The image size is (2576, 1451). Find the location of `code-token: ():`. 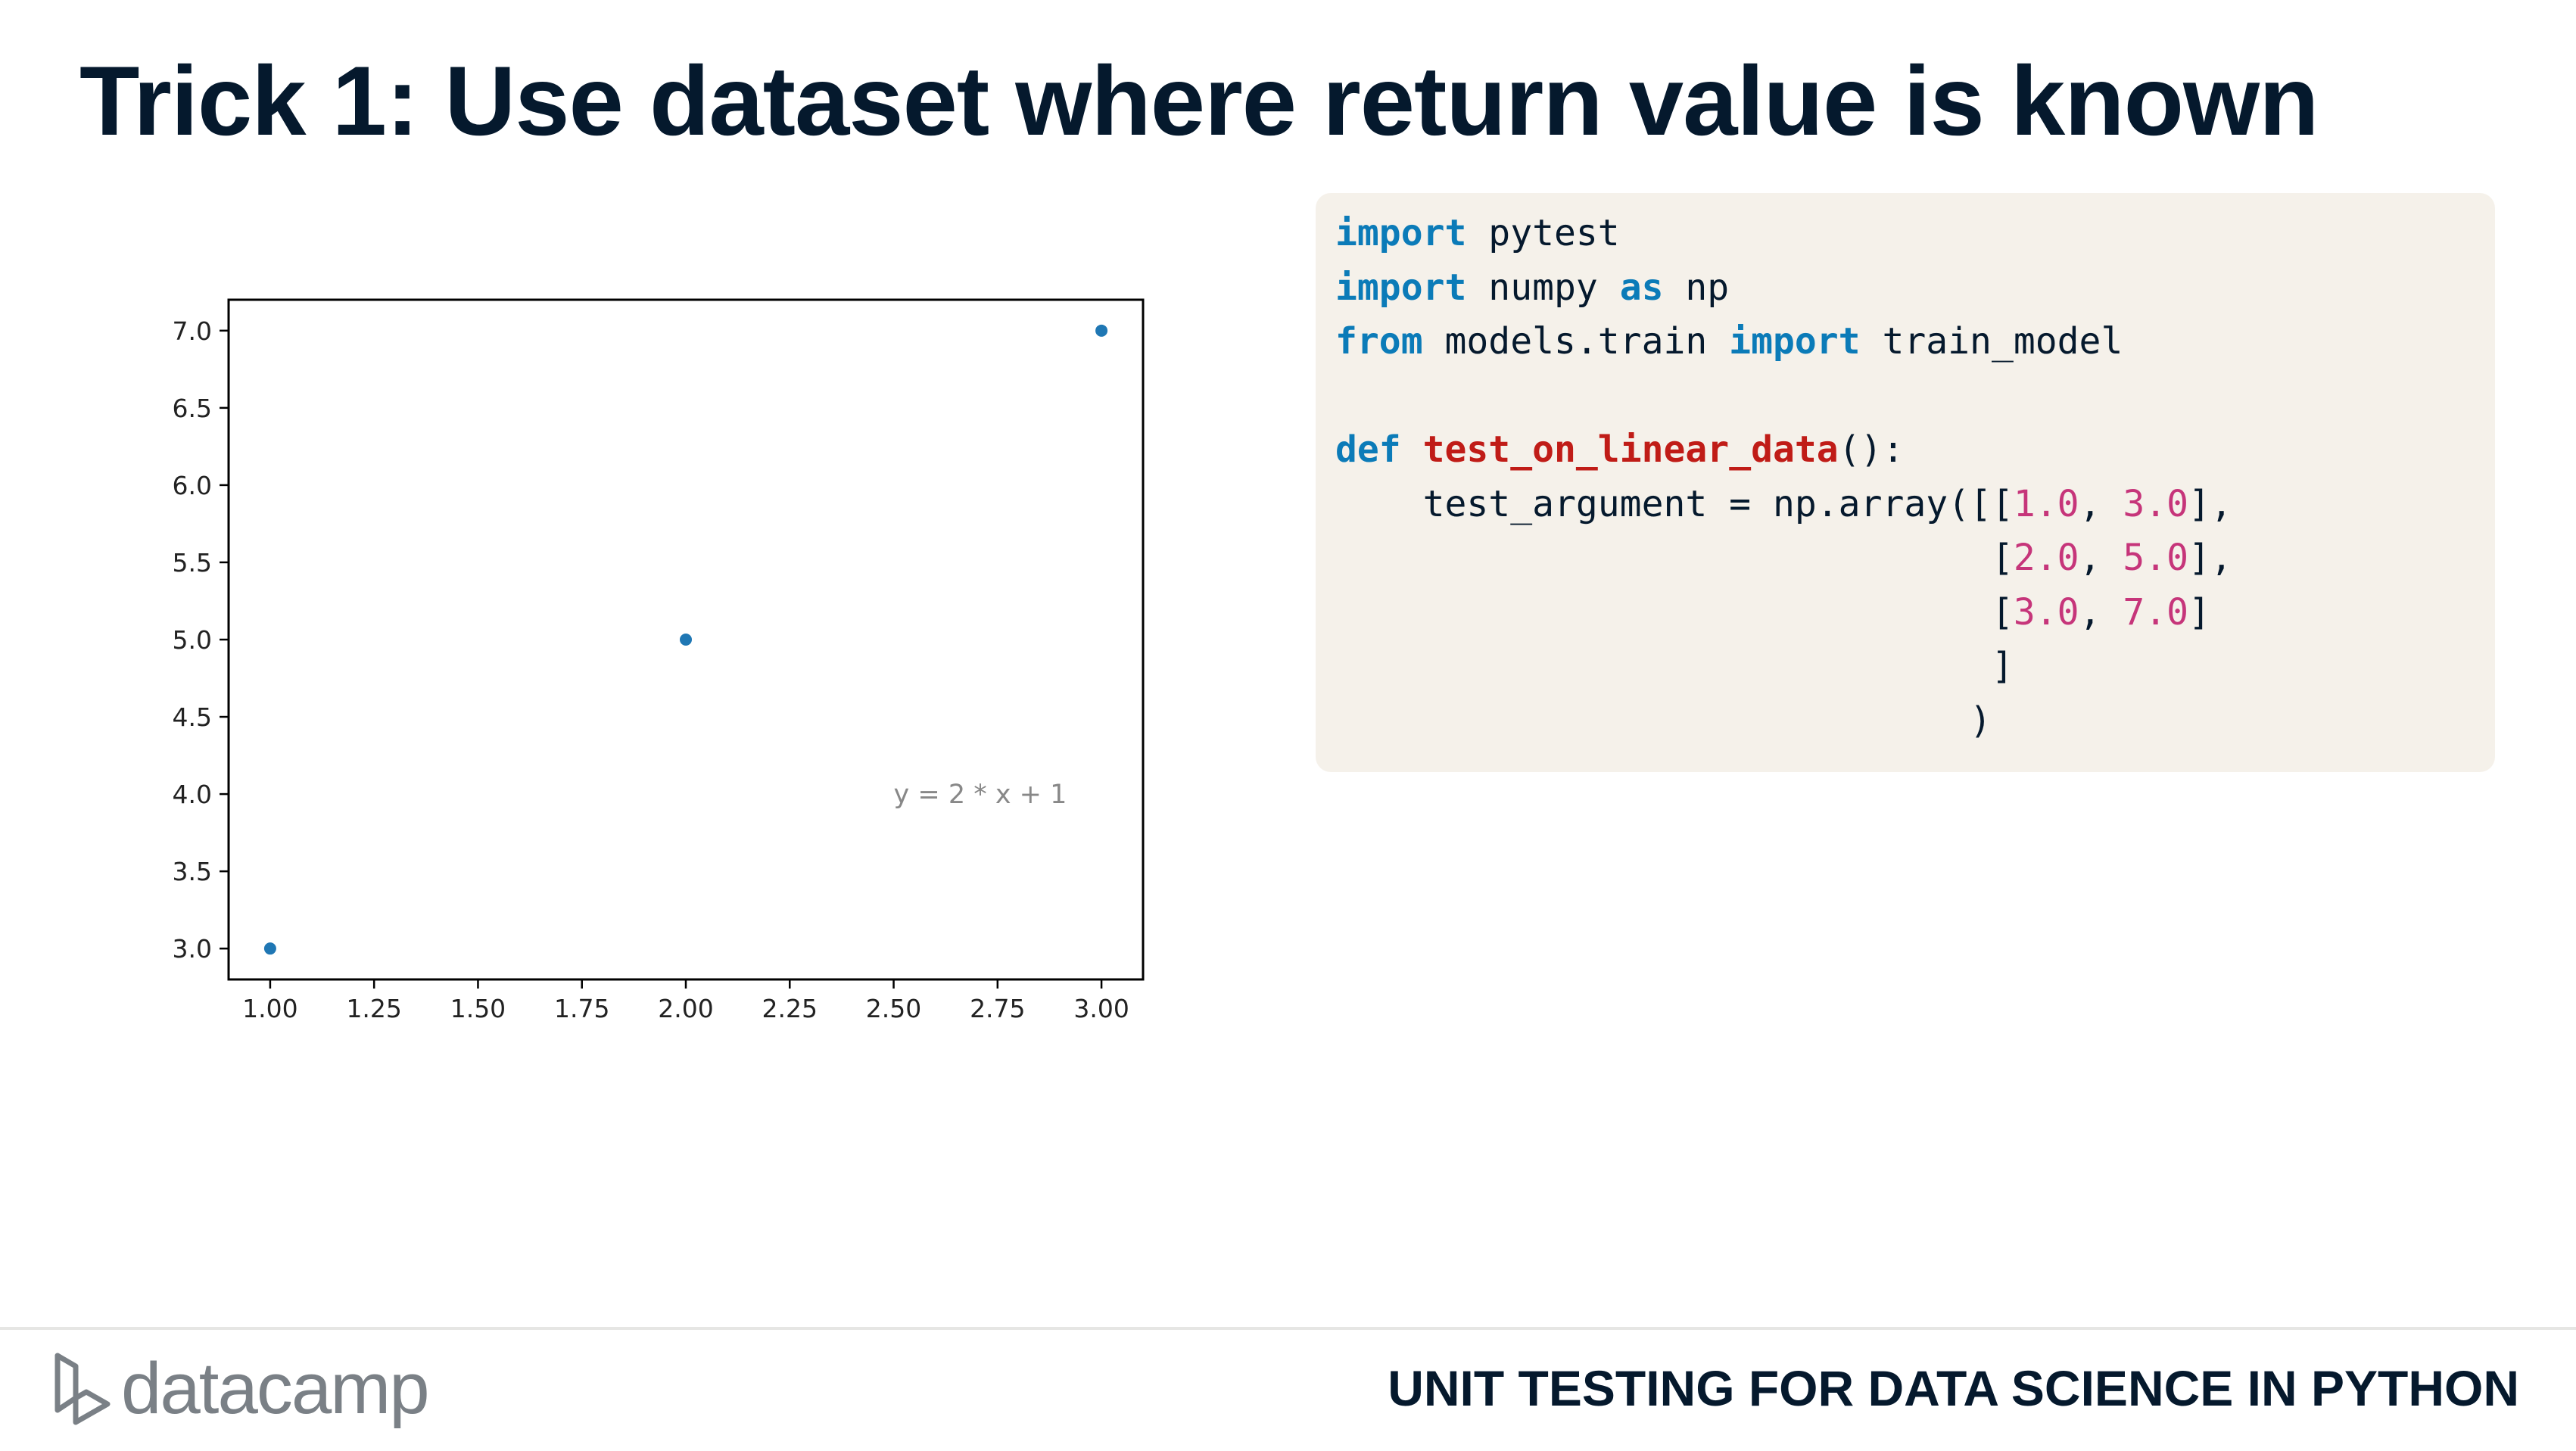

code-token: (): is located at coordinates (1871, 450).